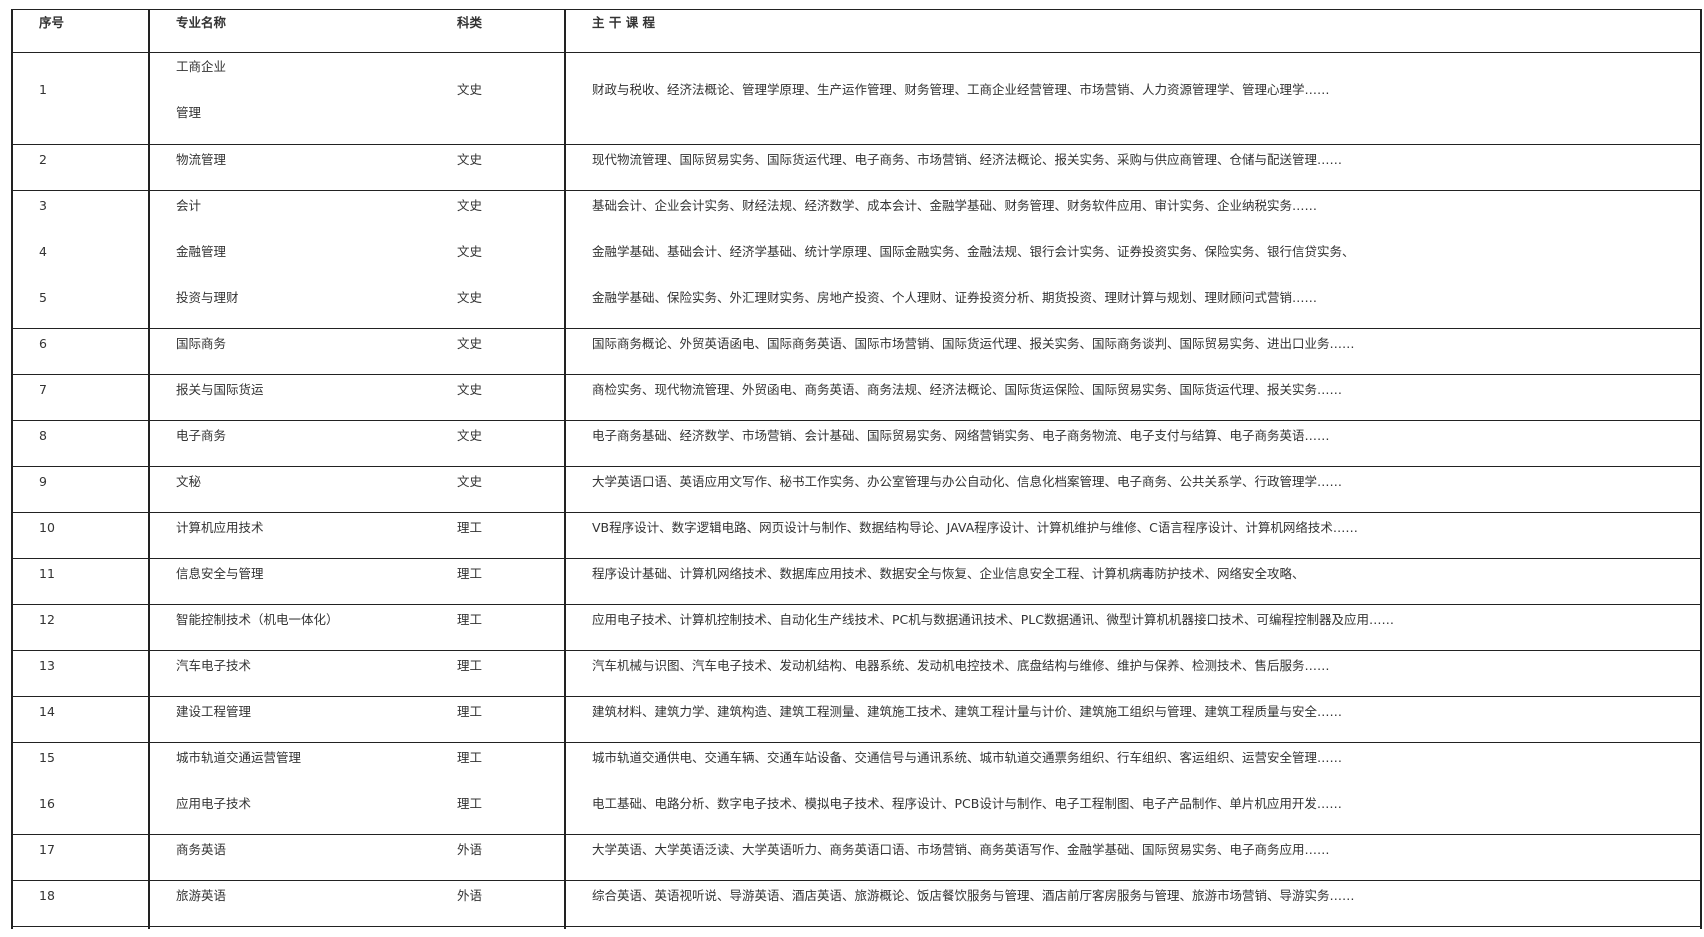 This screenshot has width=1704, height=937. What do you see at coordinates (201, 22) in the screenshot?
I see `header-major: 专业名称` at bounding box center [201, 22].